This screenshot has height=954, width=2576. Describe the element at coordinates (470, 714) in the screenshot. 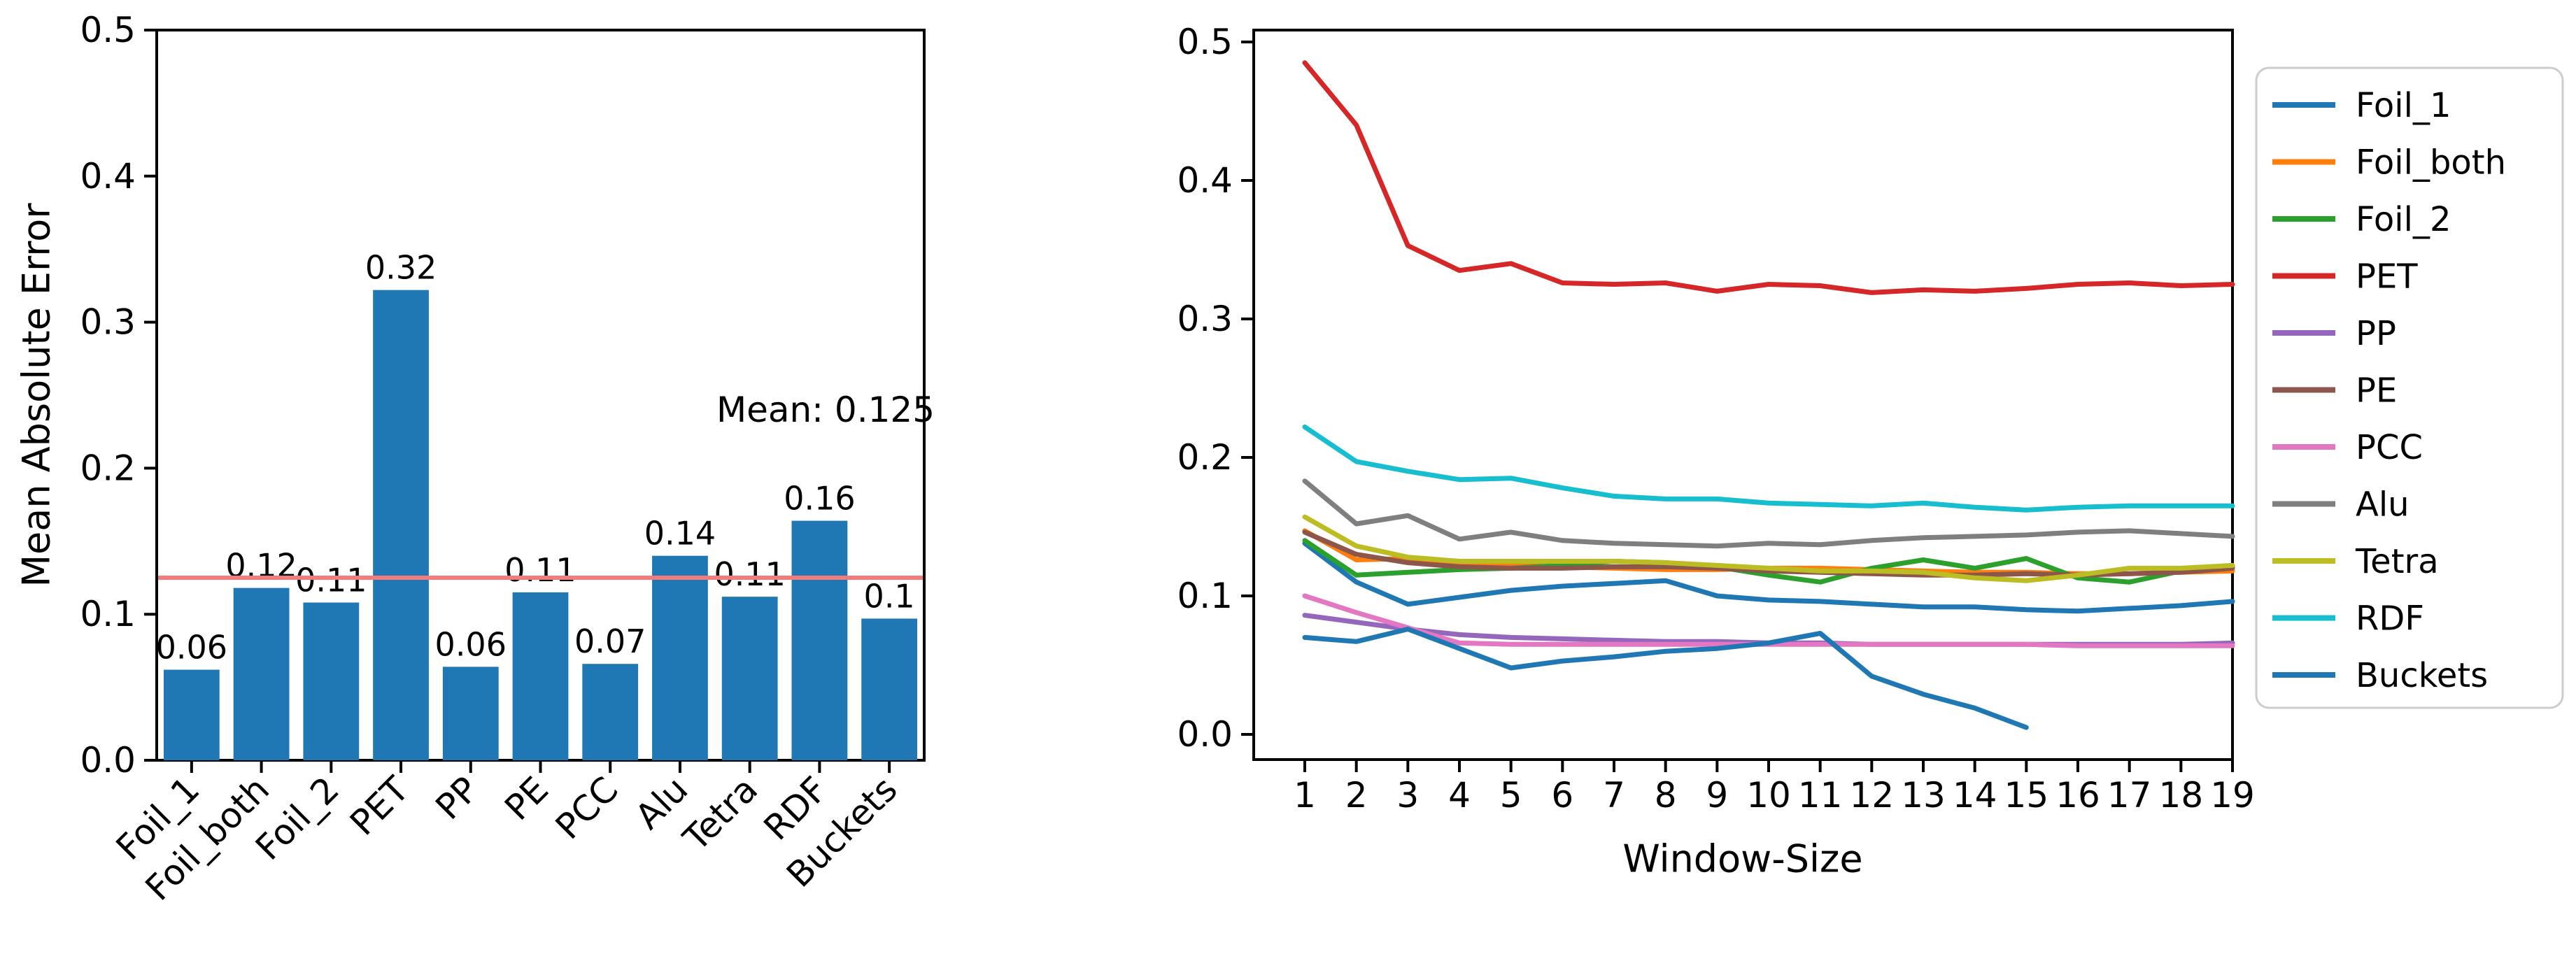

I see `bar-PP` at that location.